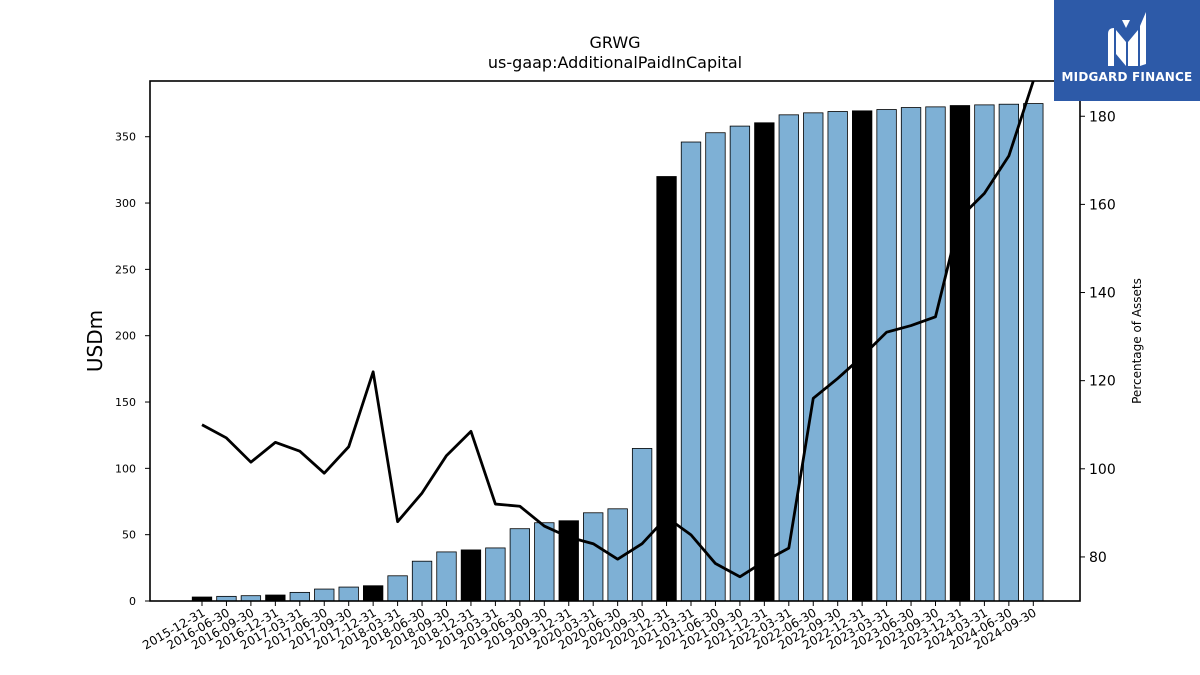  Describe the element at coordinates (1102, 205) in the screenshot. I see `y2-tick-label: 160` at that location.